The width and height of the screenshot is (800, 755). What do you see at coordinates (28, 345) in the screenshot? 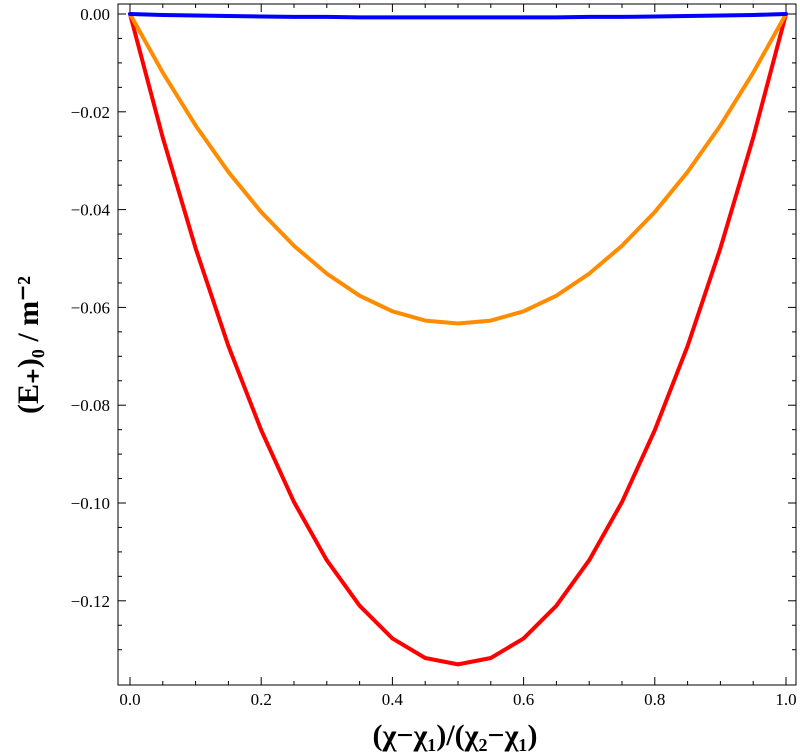
I see `y-axis-label: (E₊)₀ / m⁻²` at bounding box center [28, 345].